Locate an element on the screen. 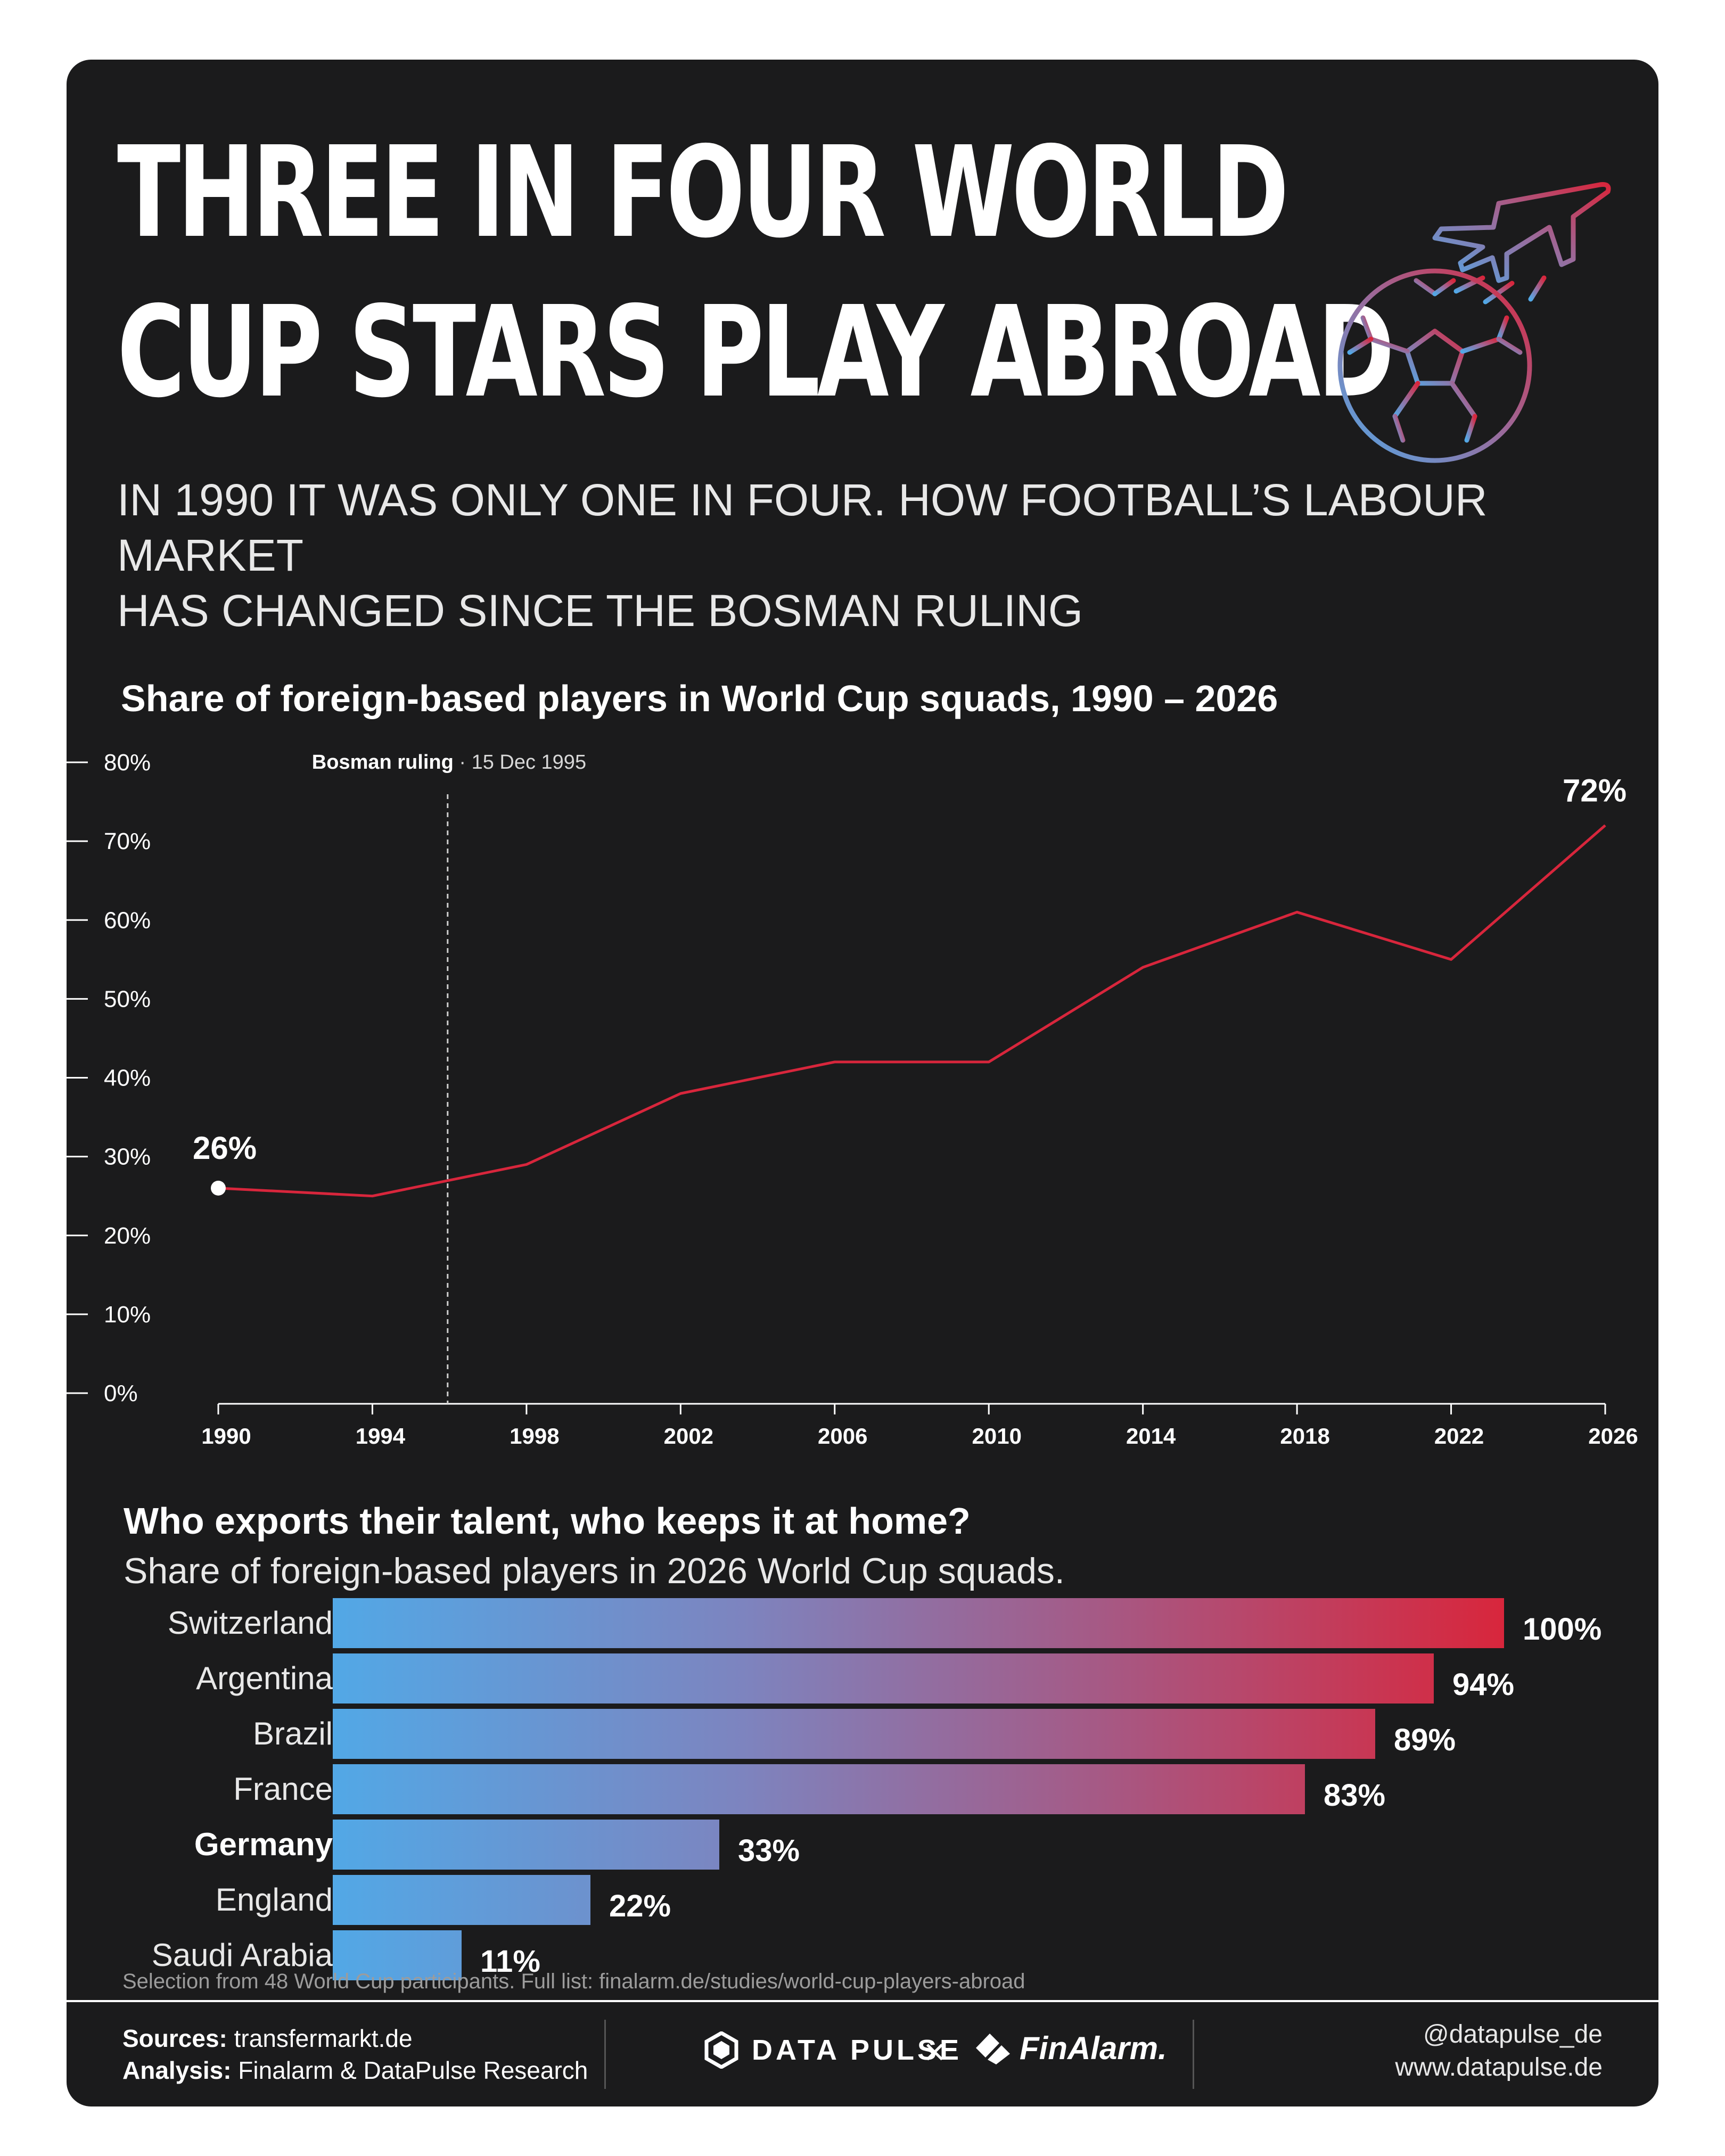 This screenshot has height=2156, width=1725. y-tick-label: 80% is located at coordinates (128, 763).